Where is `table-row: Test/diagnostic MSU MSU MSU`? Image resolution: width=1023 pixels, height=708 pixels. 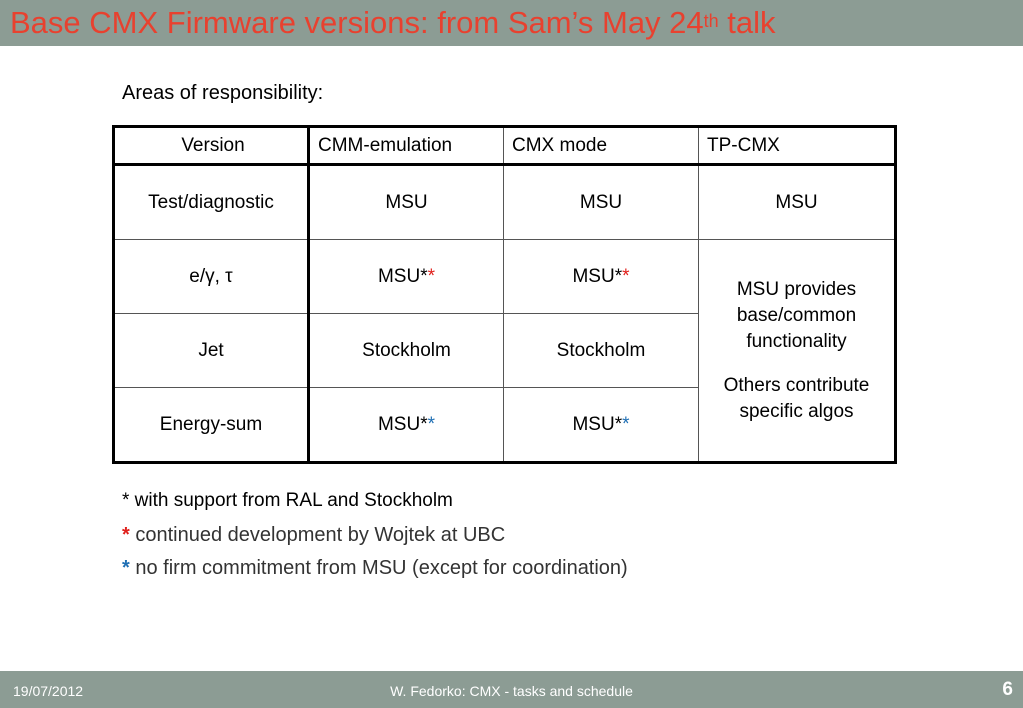 table-row: Test/diagnostic MSU MSU MSU is located at coordinates (504, 202).